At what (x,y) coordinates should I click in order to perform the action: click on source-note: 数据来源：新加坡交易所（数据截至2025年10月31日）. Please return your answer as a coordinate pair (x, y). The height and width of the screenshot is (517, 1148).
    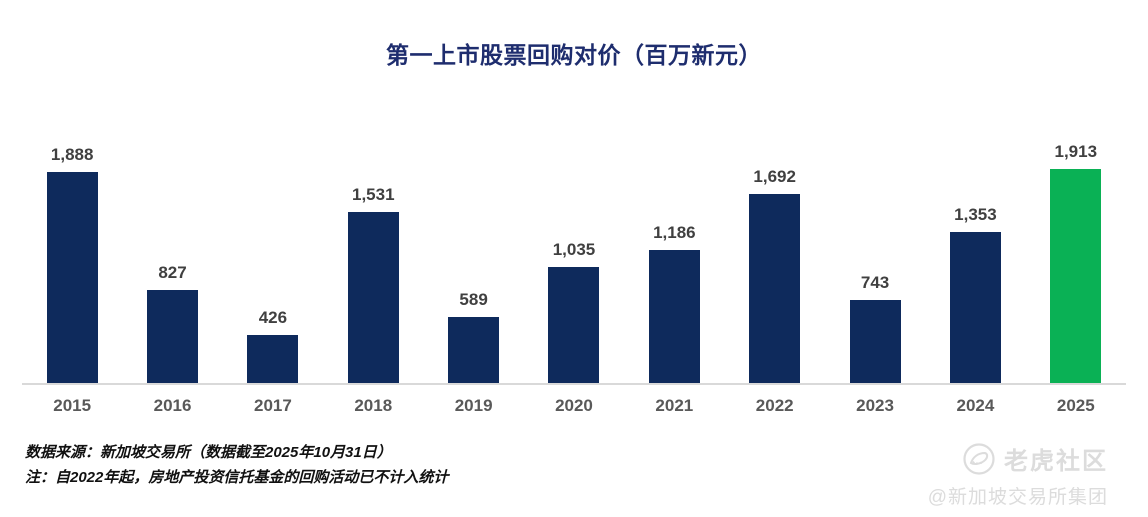
    Looking at the image, I should click on (208, 452).